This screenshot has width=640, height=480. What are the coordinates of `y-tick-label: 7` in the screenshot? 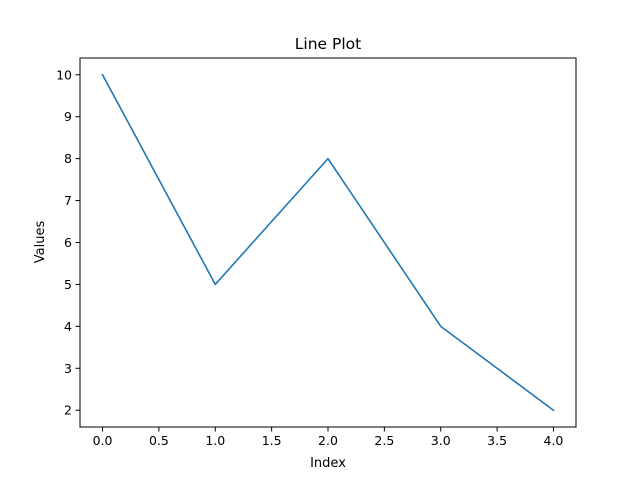 It's located at (68, 200).